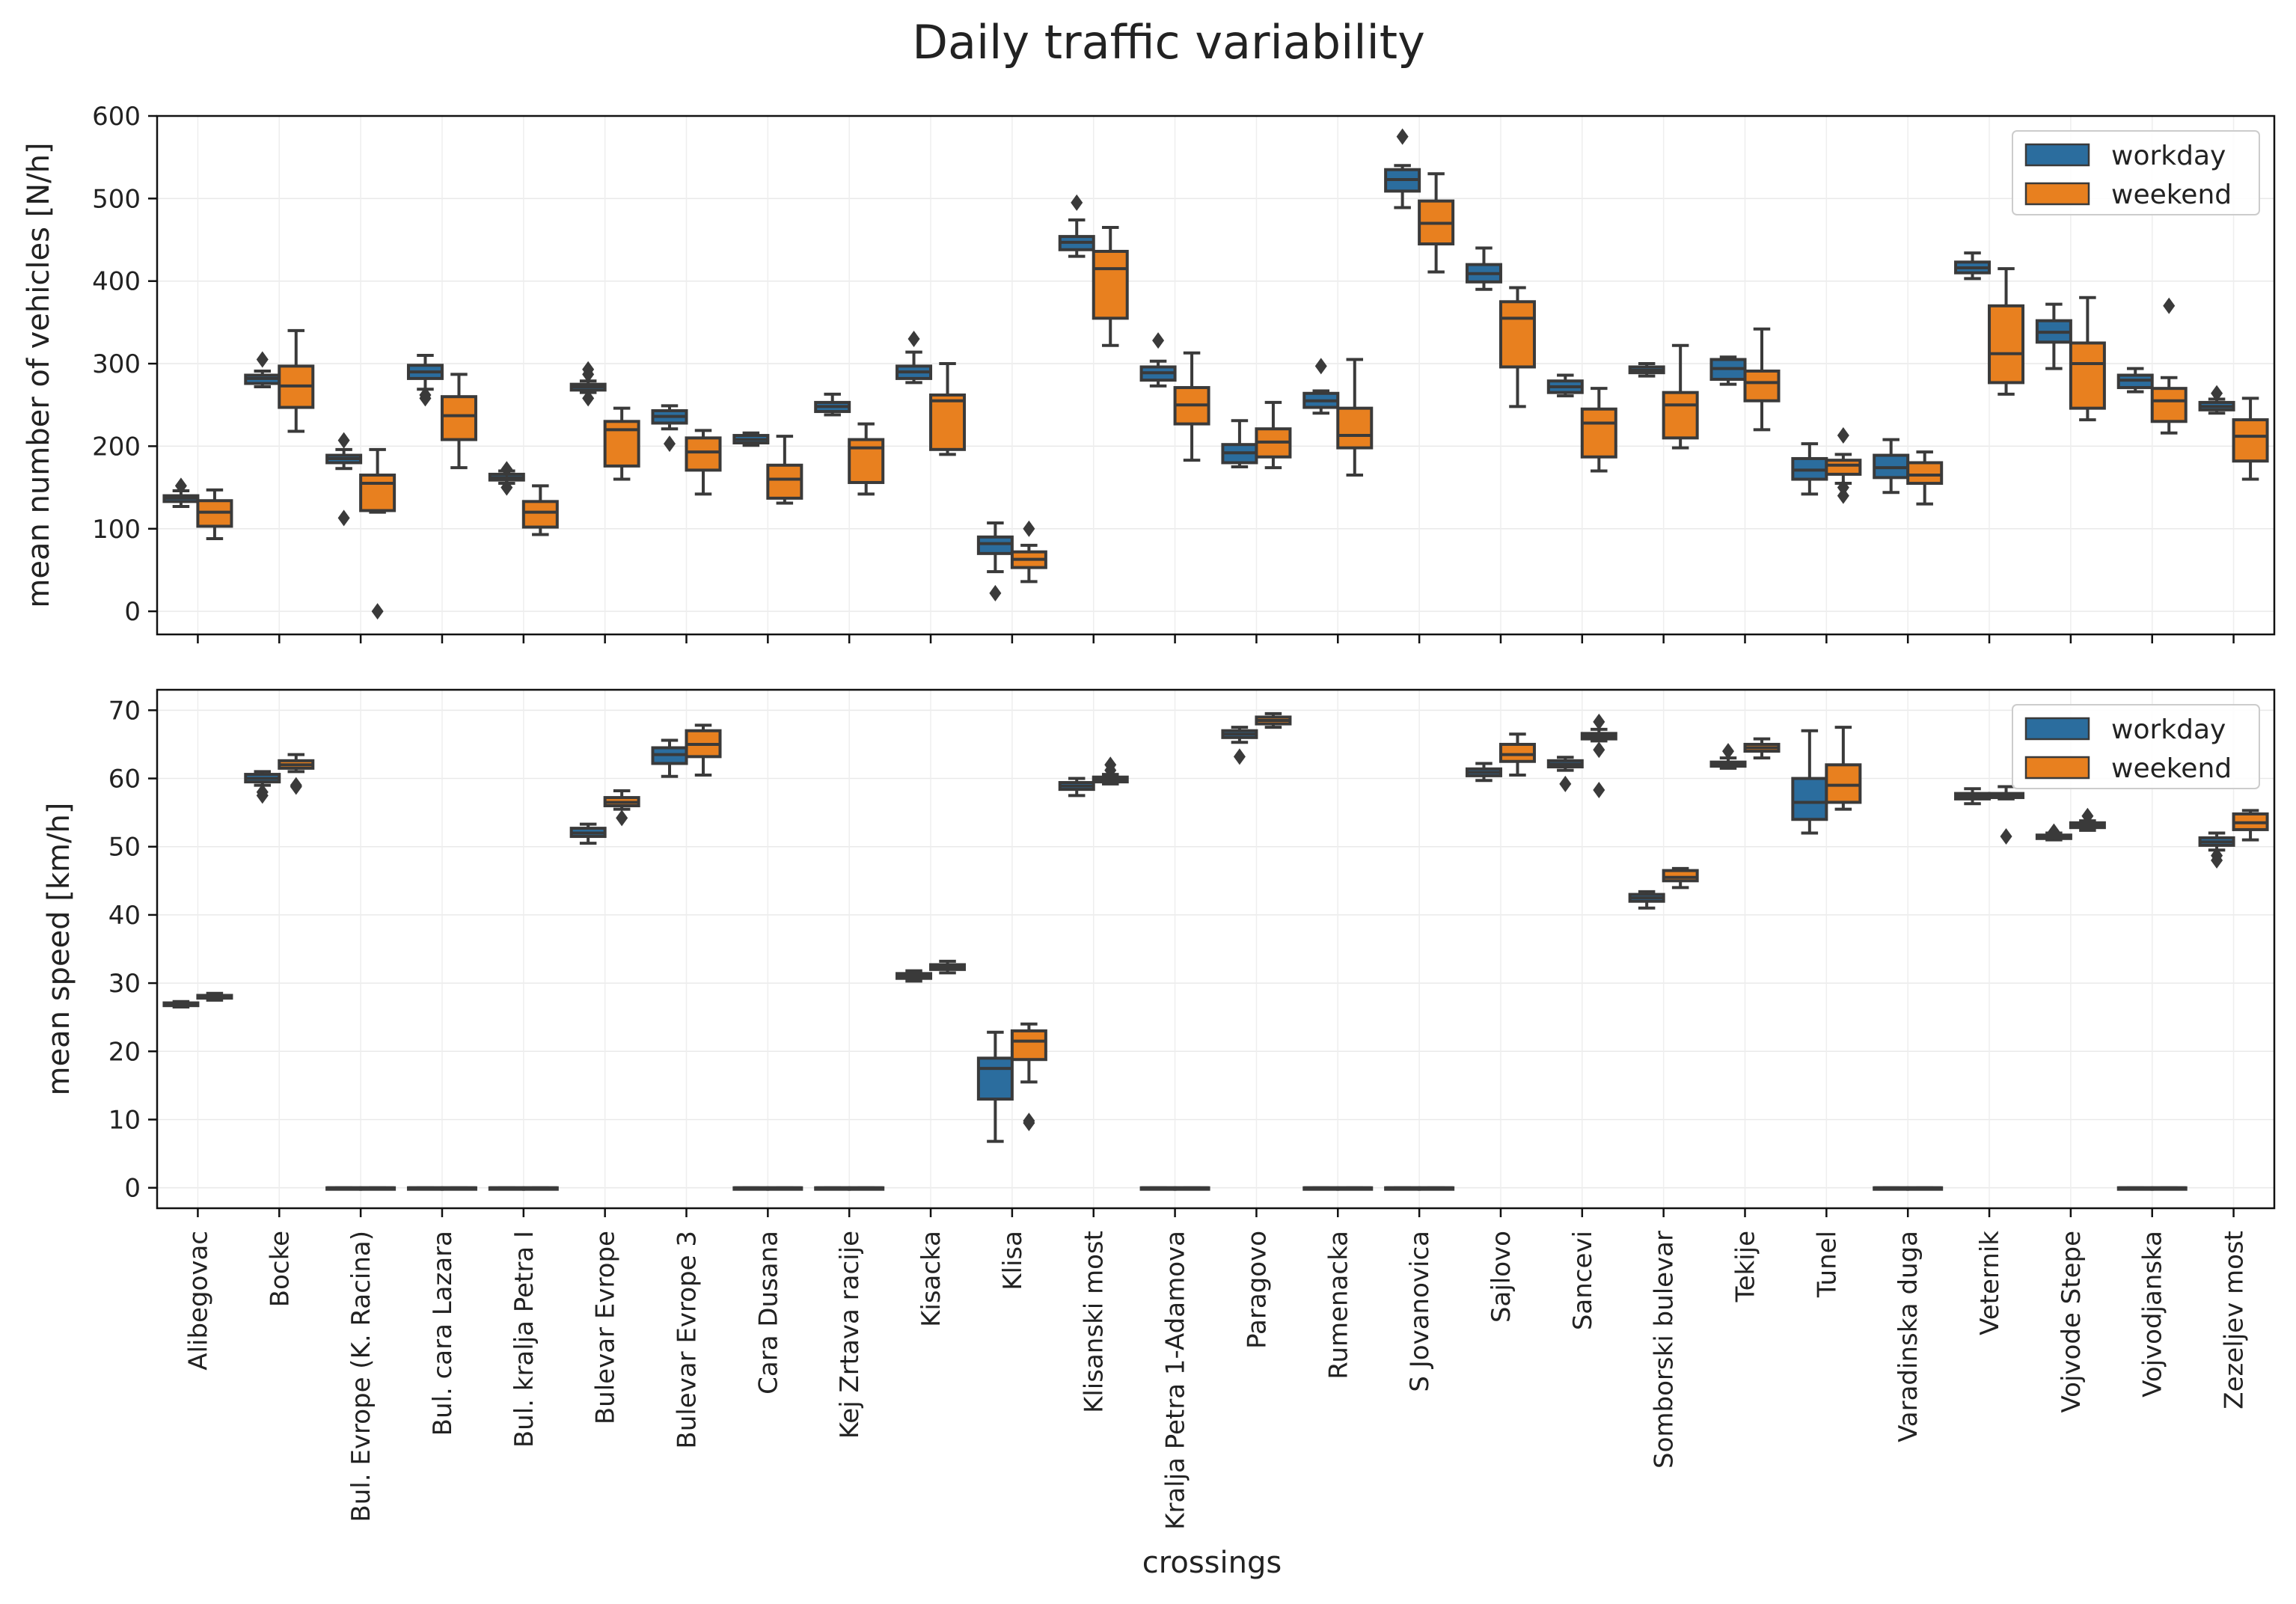  I want to click on y-tick-label: 10, so click(124, 1120).